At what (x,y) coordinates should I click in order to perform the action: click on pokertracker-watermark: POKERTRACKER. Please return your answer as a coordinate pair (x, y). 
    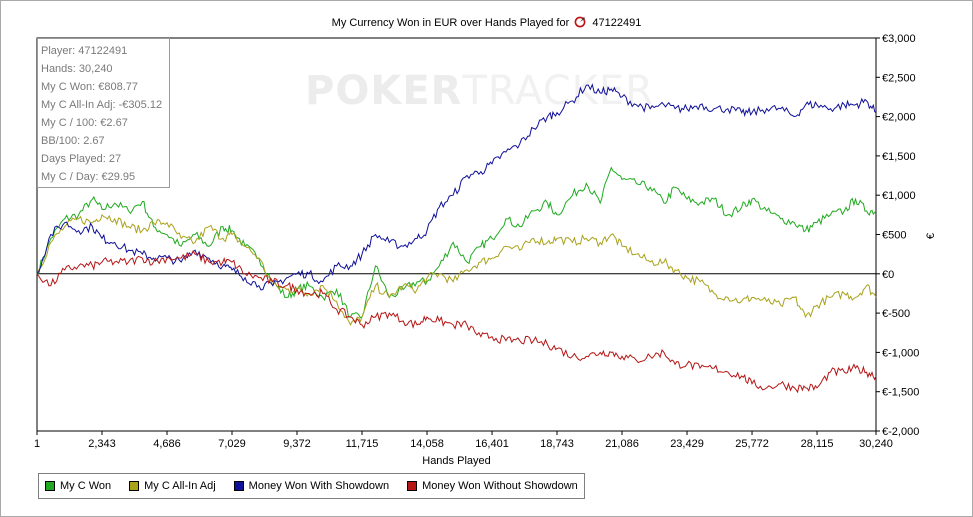
    Looking at the image, I should click on (479, 91).